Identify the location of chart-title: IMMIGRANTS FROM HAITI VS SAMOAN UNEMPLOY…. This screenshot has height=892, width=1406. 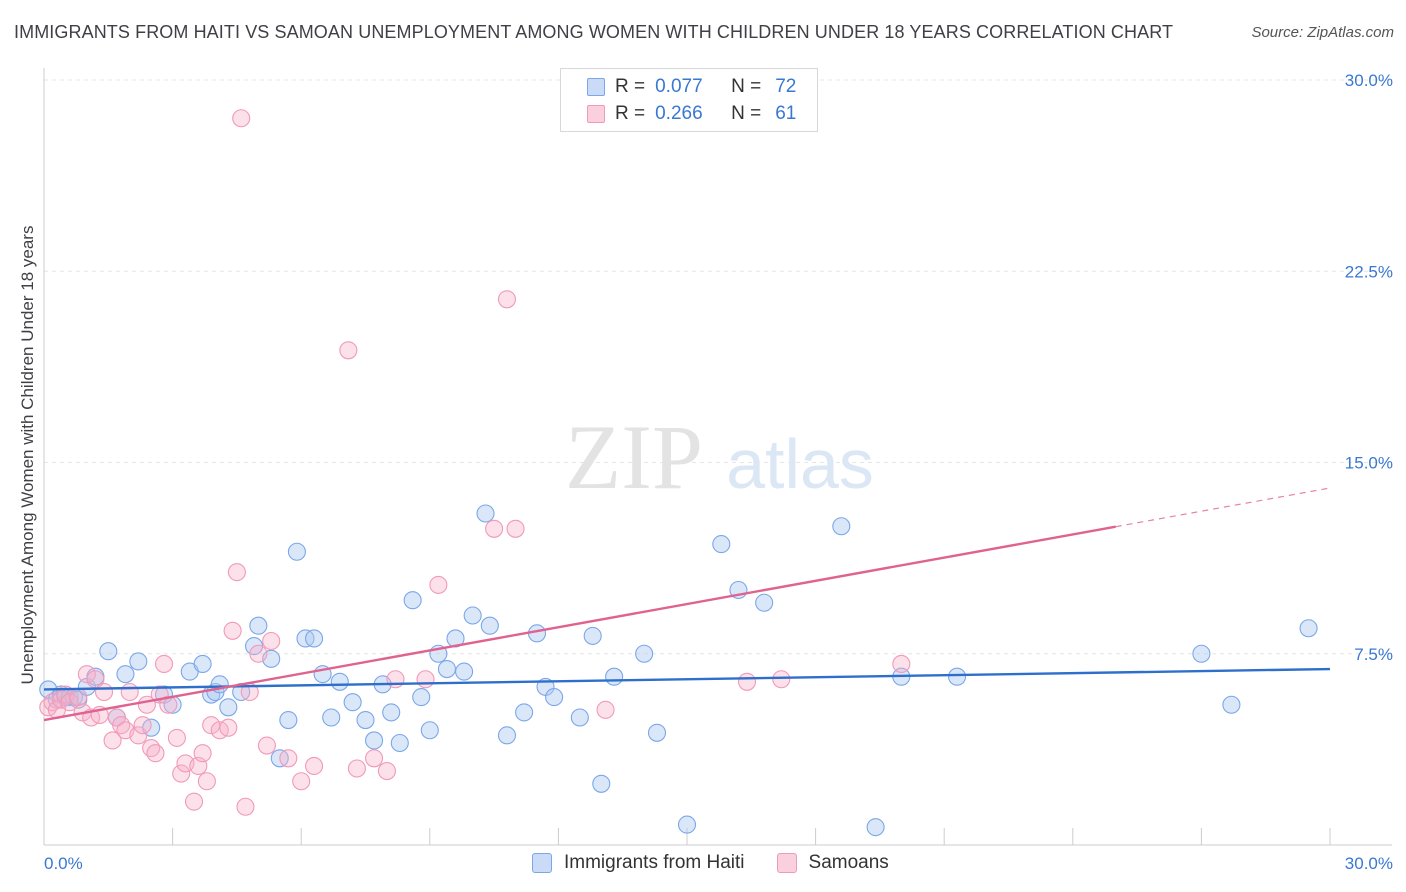
(594, 32).